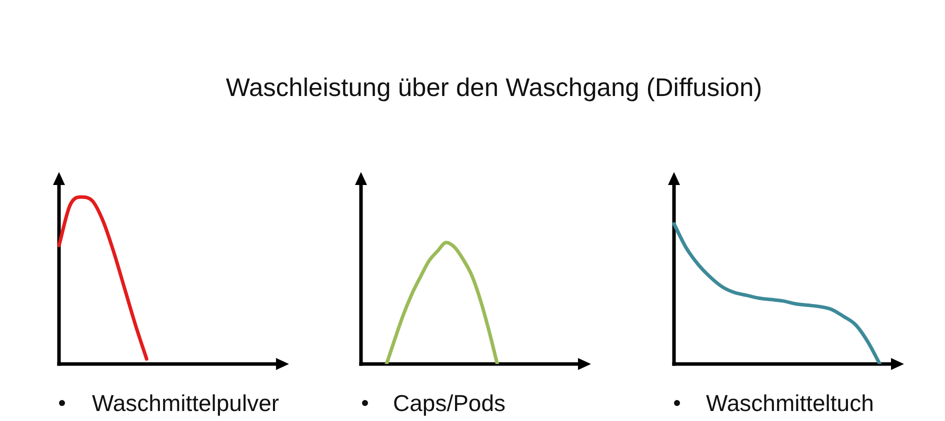  Describe the element at coordinates (186, 403) in the screenshot. I see `x-axis-title: Waschmittelpulver` at that location.